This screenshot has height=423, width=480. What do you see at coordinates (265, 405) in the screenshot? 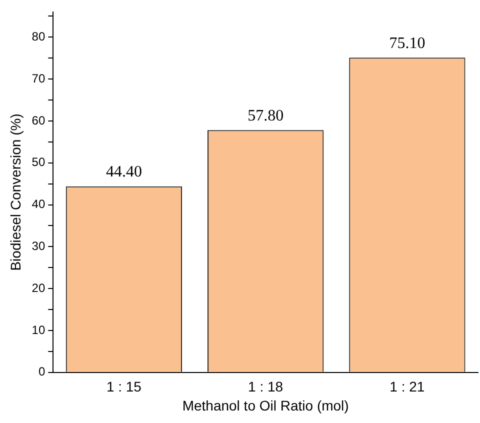
I see `x-axis-title: Methanol to Oil Ratio (mol)` at bounding box center [265, 405].